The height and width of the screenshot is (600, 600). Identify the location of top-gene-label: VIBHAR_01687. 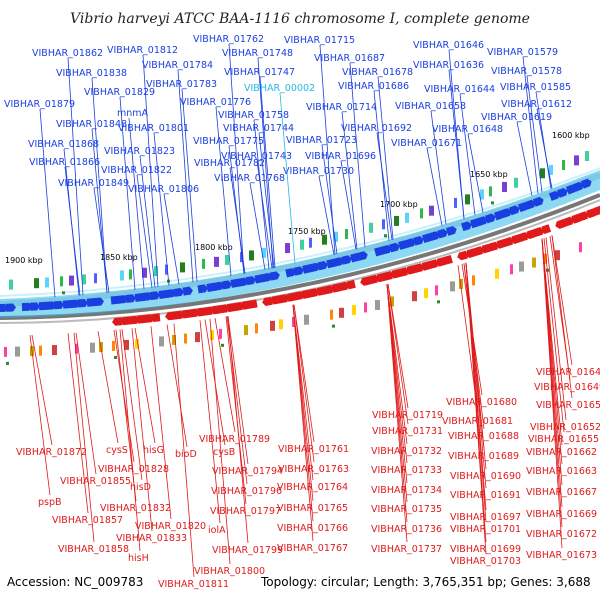
(349, 58).